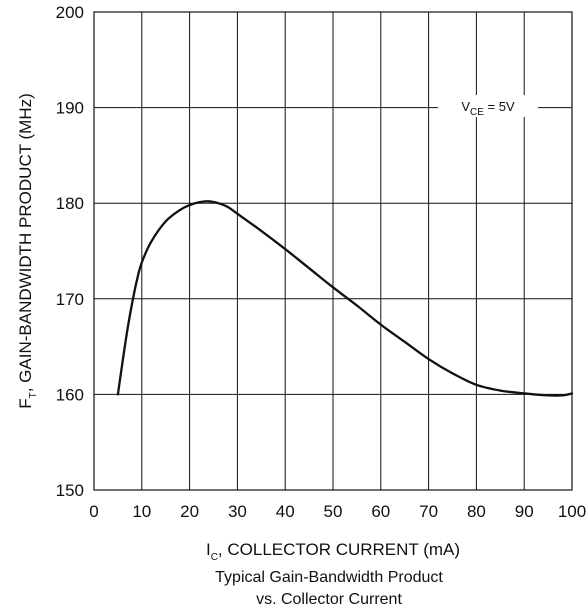 The height and width of the screenshot is (616, 586). What do you see at coordinates (214, 557) in the screenshot?
I see `x-axis-label-sub: C` at bounding box center [214, 557].